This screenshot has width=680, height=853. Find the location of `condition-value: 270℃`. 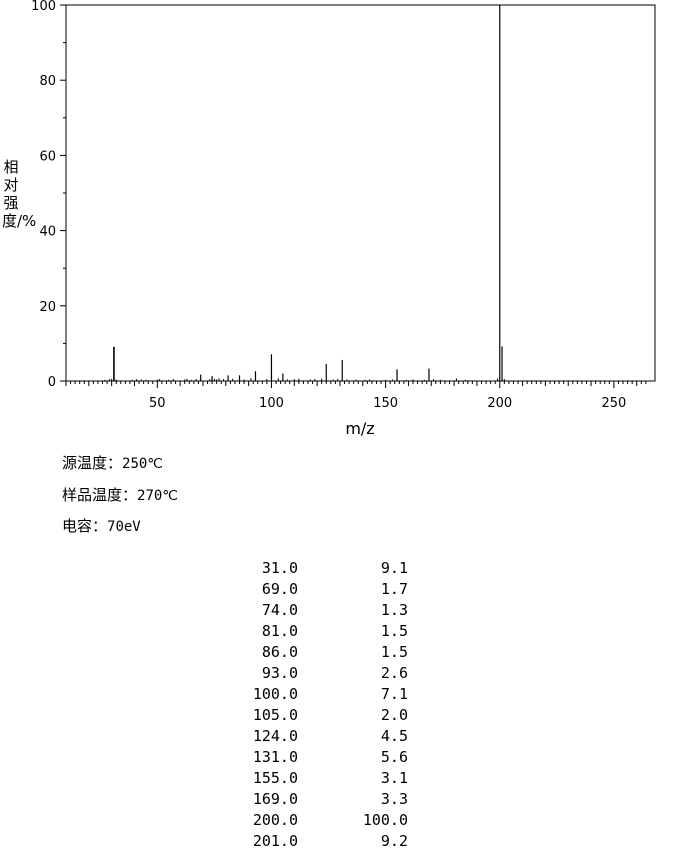

condition-value: 270℃ is located at coordinates (158, 496).